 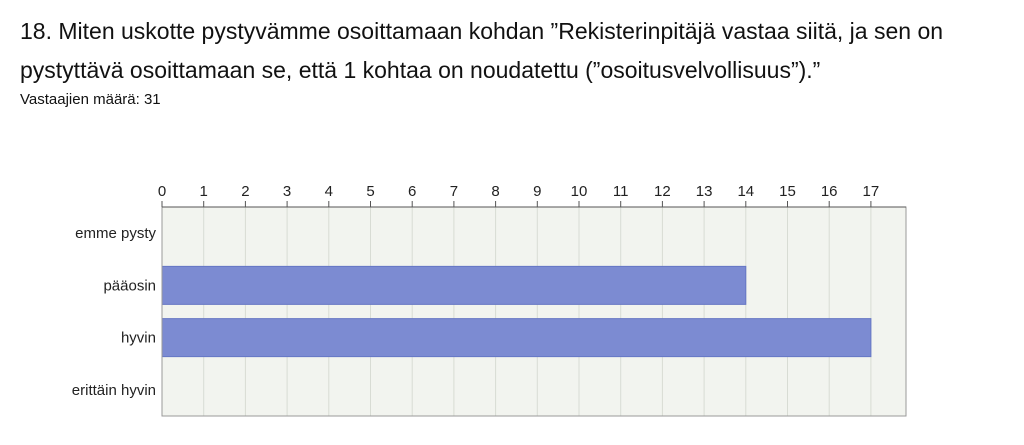 I want to click on bar-pääosin, so click(x=454, y=285).